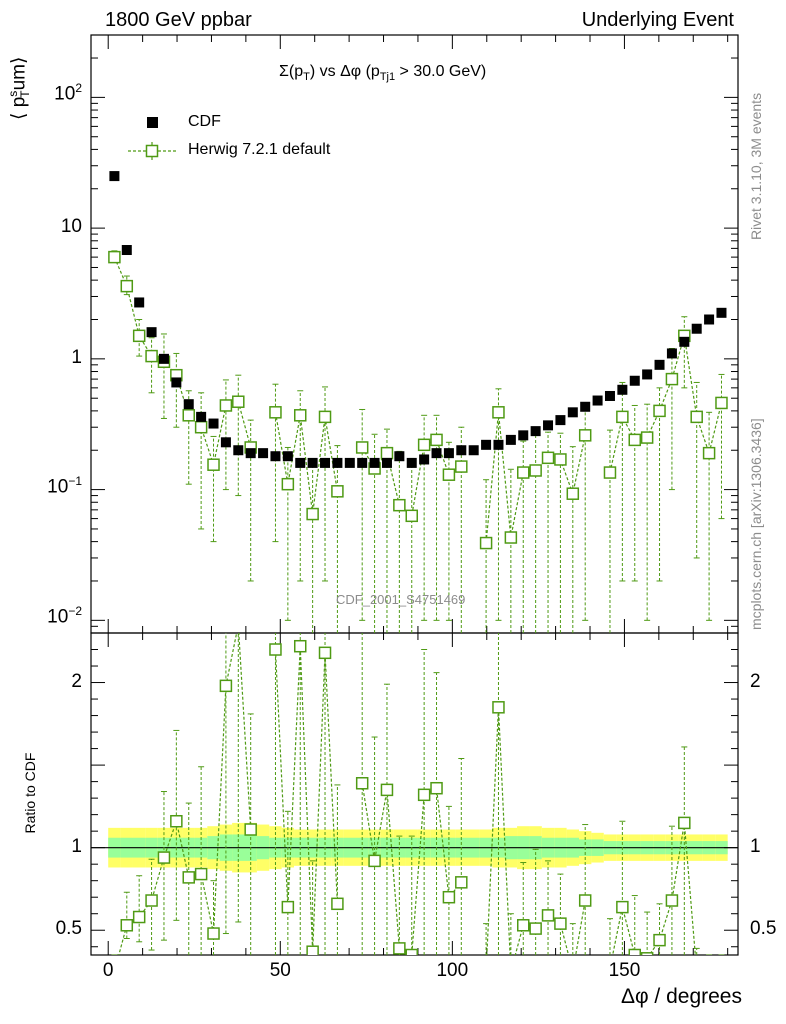 Image resolution: width=786 pixels, height=1024 pixels. Describe the element at coordinates (64, 485) in the screenshot. I see `main-y-tick-label: 10⁻¹` at that location.